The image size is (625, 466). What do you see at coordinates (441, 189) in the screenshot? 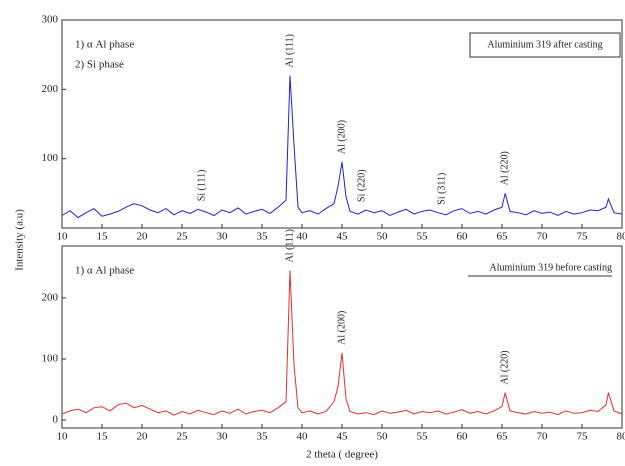
I see `peak-label: Si (311)` at bounding box center [441, 189].